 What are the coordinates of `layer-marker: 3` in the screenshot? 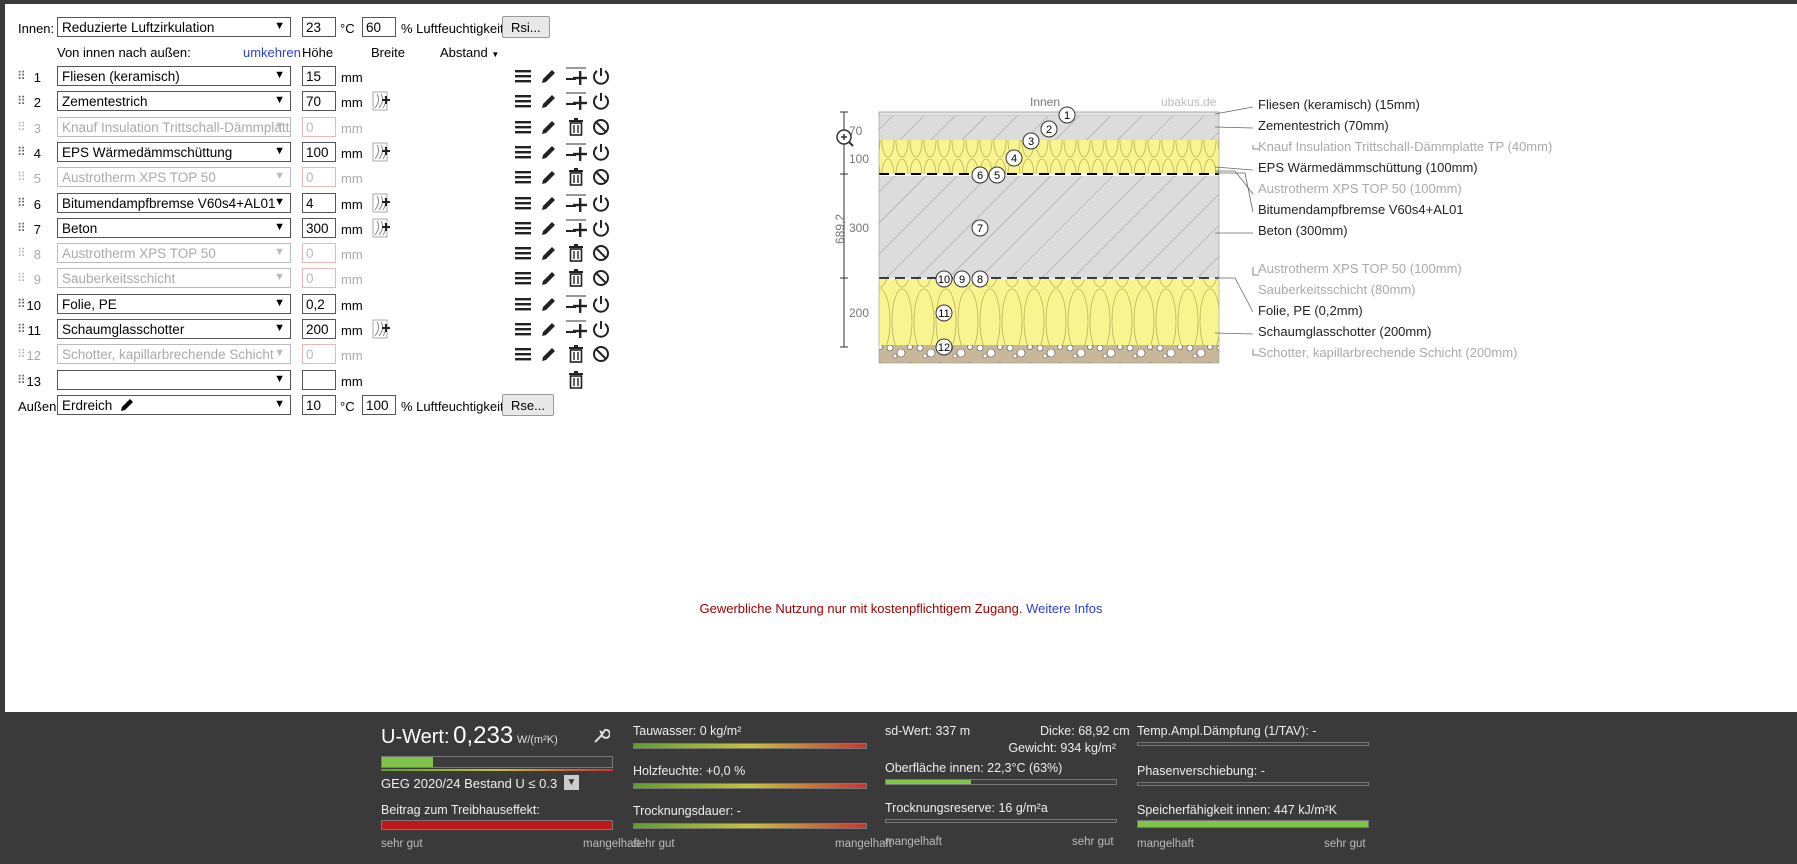 It's located at (1031, 141).